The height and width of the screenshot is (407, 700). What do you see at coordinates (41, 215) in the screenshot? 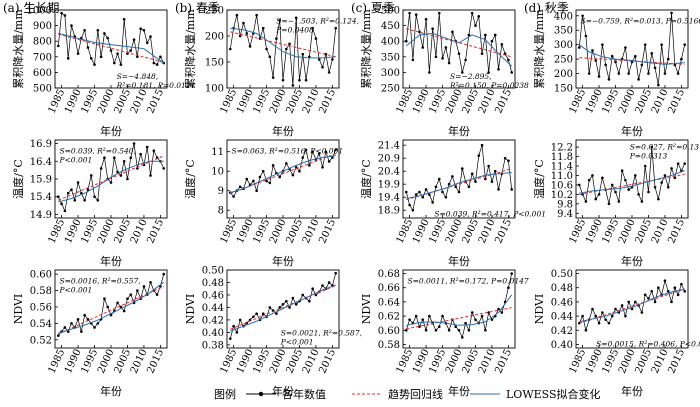
I see `y-tick-label: 14.9` at bounding box center [41, 215].